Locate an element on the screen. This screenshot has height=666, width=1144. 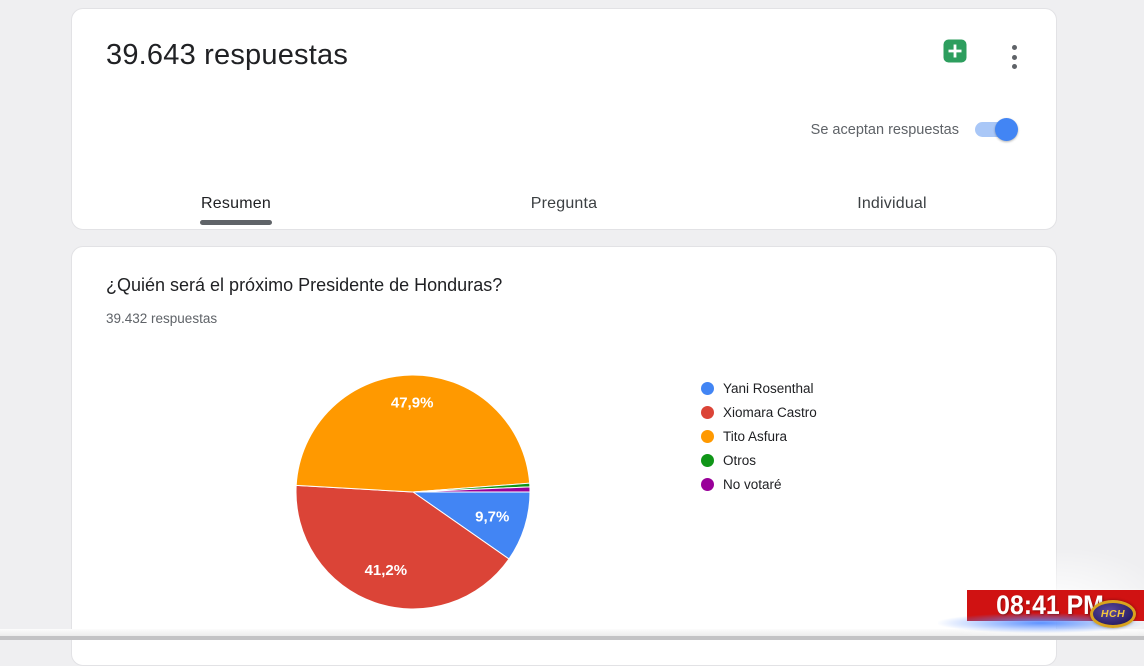
more-options-button is located at coordinates (1014, 57).